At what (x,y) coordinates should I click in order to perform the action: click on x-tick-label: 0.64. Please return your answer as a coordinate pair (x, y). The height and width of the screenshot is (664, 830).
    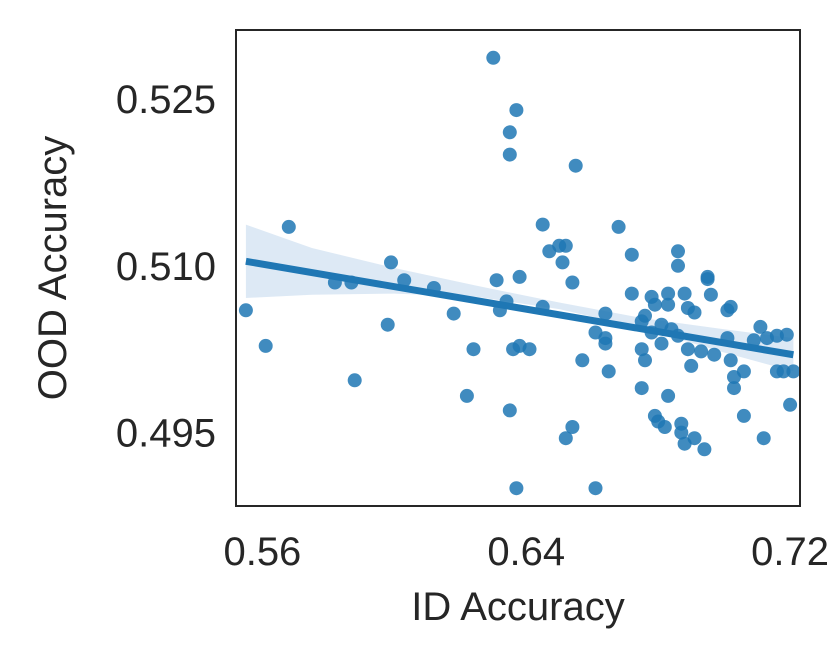
    Looking at the image, I should click on (526, 552).